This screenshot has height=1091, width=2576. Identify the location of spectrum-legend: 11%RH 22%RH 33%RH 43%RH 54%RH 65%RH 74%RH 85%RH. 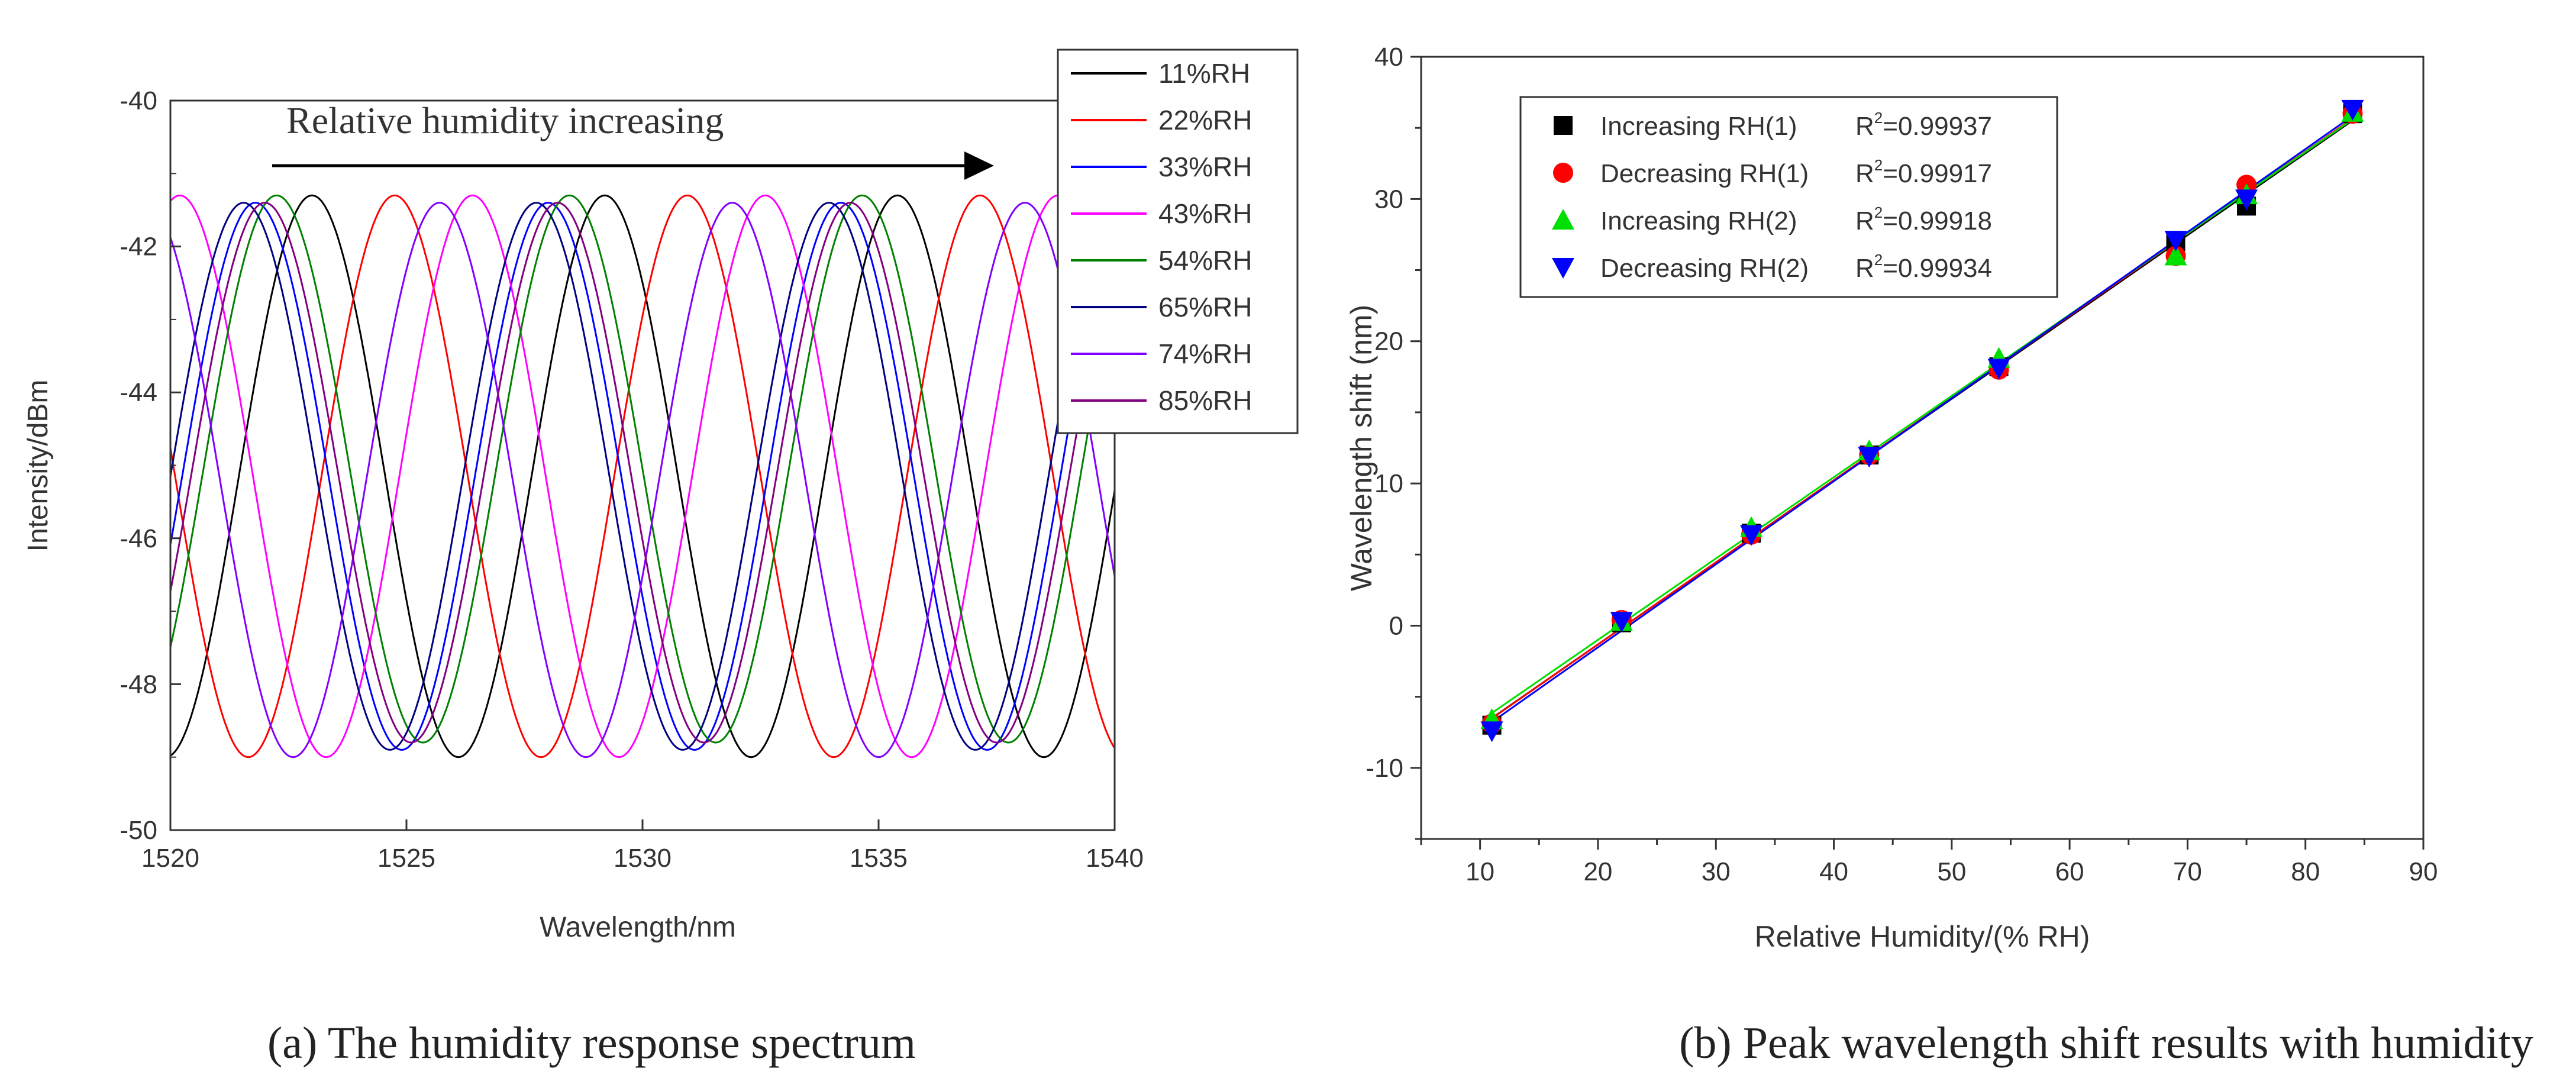
(1178, 241).